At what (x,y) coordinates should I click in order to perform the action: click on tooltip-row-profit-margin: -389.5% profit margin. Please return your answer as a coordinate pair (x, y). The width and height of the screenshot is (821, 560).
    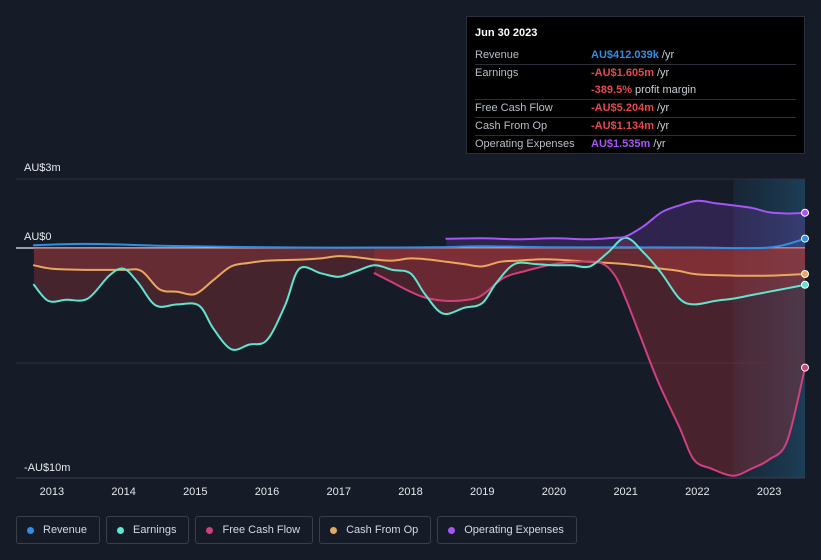
    Looking at the image, I should click on (635, 90).